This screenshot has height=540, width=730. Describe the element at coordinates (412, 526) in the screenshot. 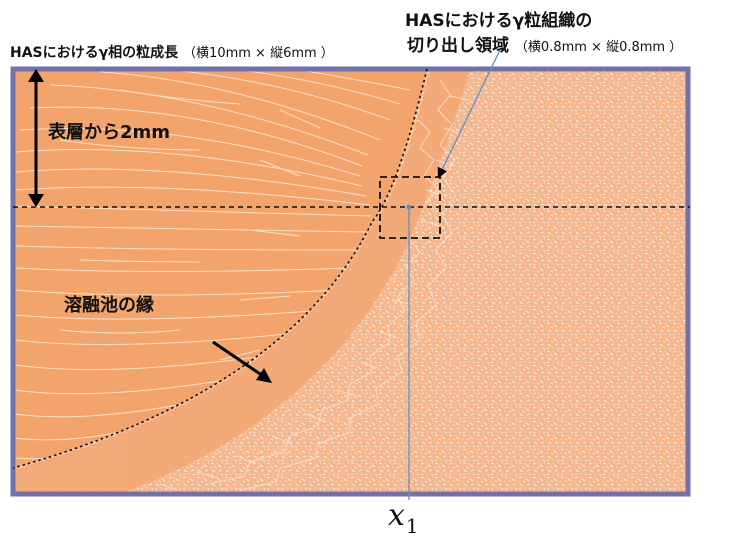

I see `x1-subscript: 1` at that location.